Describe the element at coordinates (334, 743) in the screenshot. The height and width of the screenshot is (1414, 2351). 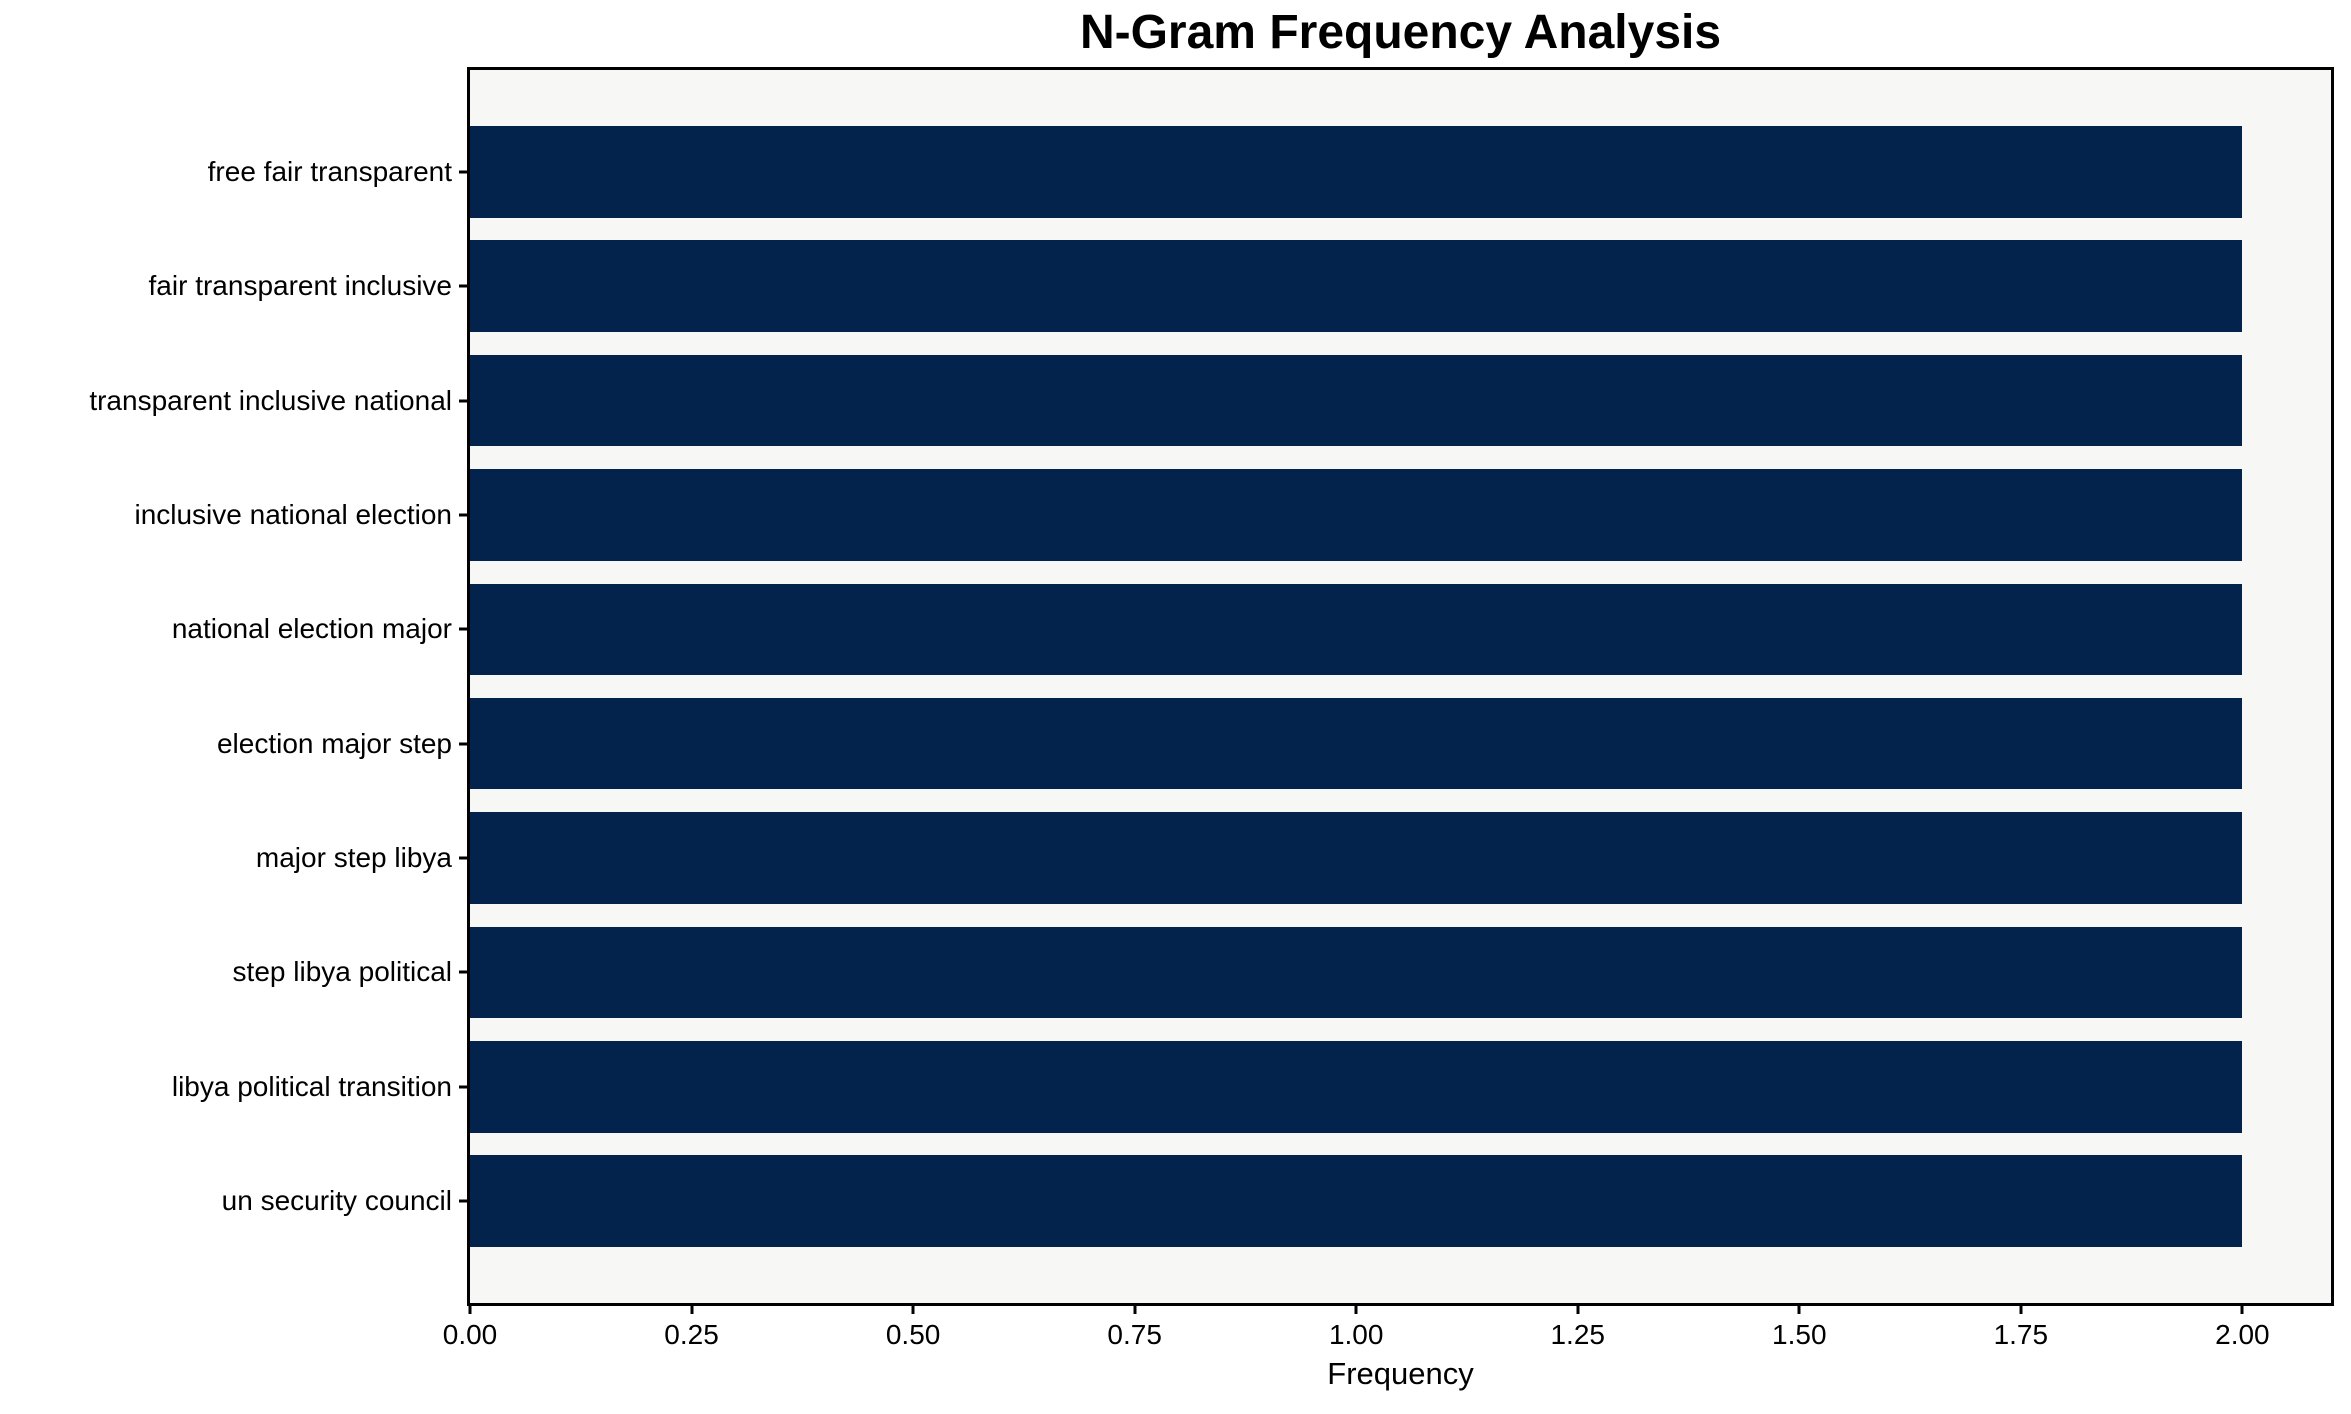
I see `y-tick-label: election major step` at that location.